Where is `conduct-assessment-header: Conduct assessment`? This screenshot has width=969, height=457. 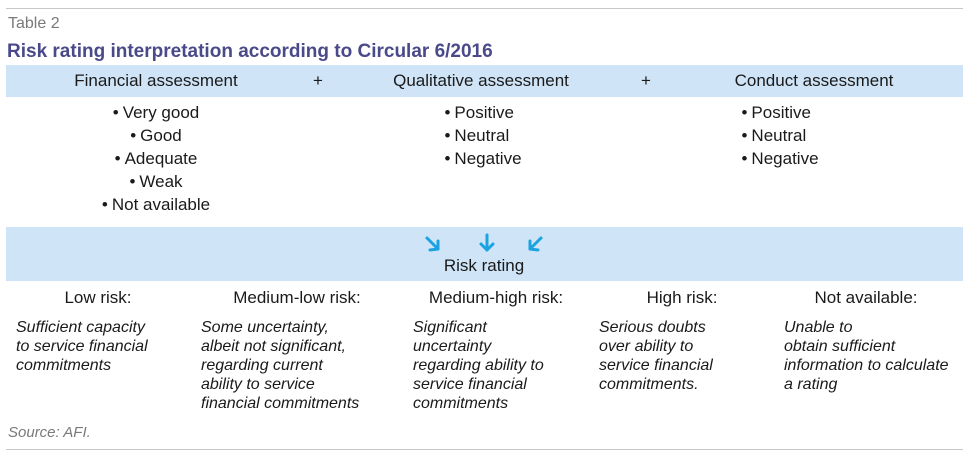
conduct-assessment-header: Conduct assessment is located at coordinates (814, 80).